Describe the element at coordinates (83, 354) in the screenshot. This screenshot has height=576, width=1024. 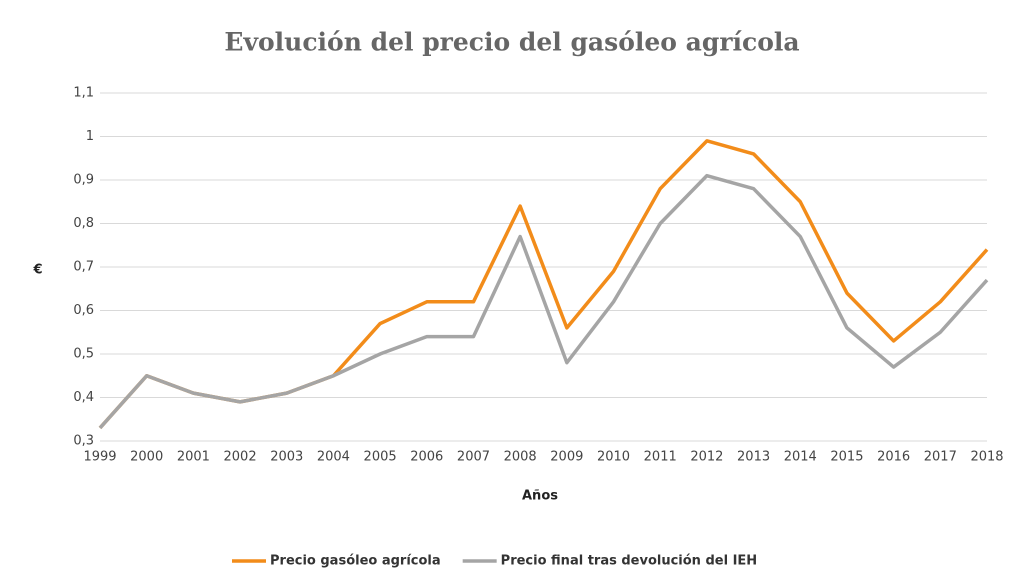
I see `y-tick-label: 0,5` at that location.